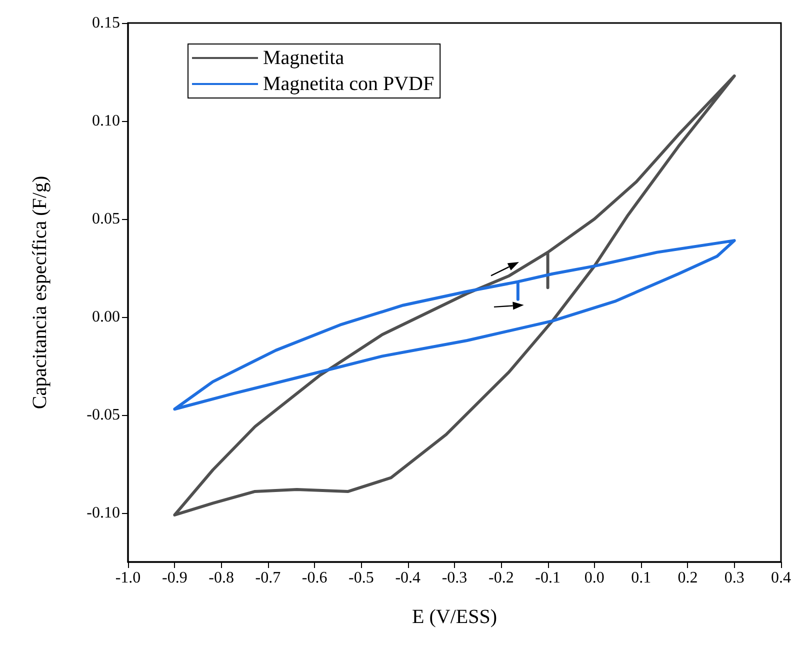  Describe the element at coordinates (221, 578) in the screenshot. I see `x-tick-label: -0.8` at that location.